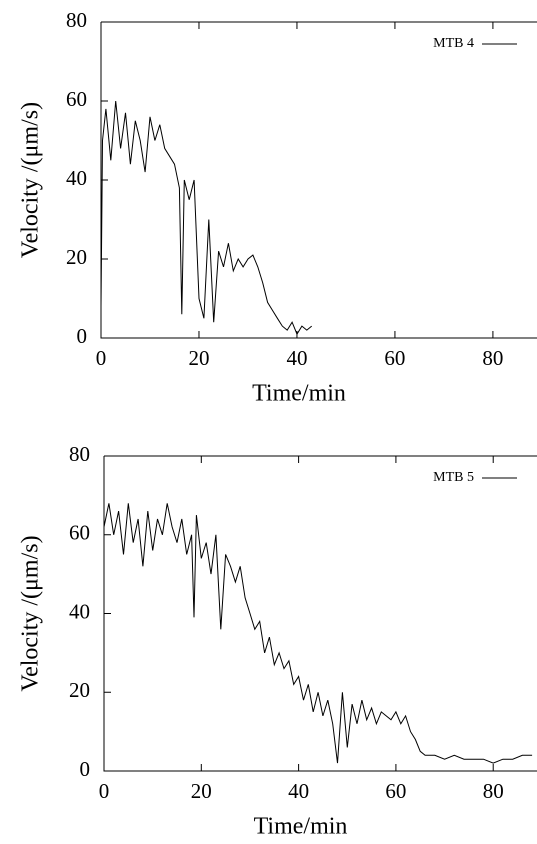  I want to click on legend-label: MTB 5, so click(453, 477).